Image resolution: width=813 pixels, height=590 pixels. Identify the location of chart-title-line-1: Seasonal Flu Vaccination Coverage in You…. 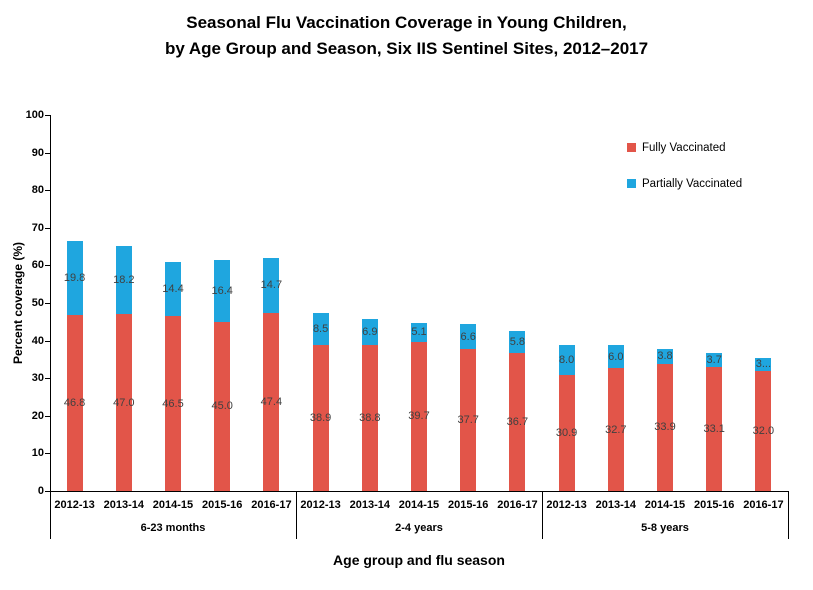
(406, 22).